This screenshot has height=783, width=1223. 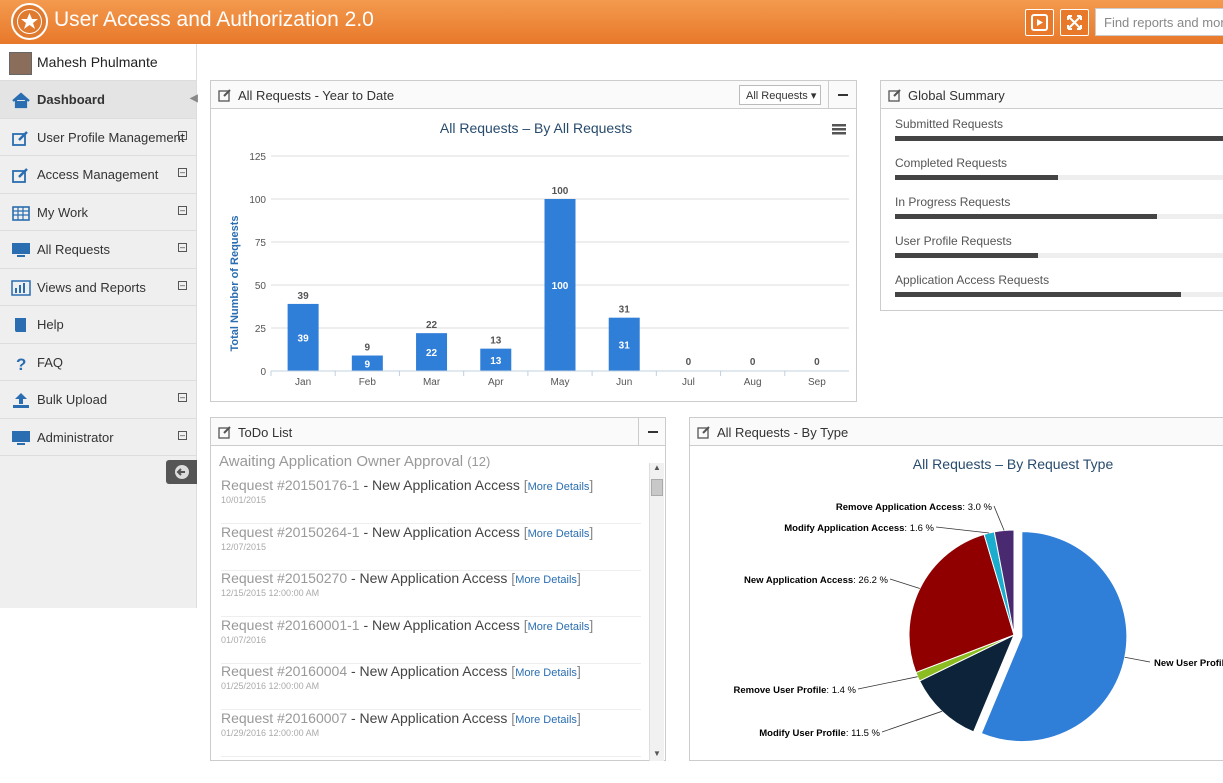 I want to click on summary-label: Application Access Requests, so click(x=972, y=280).